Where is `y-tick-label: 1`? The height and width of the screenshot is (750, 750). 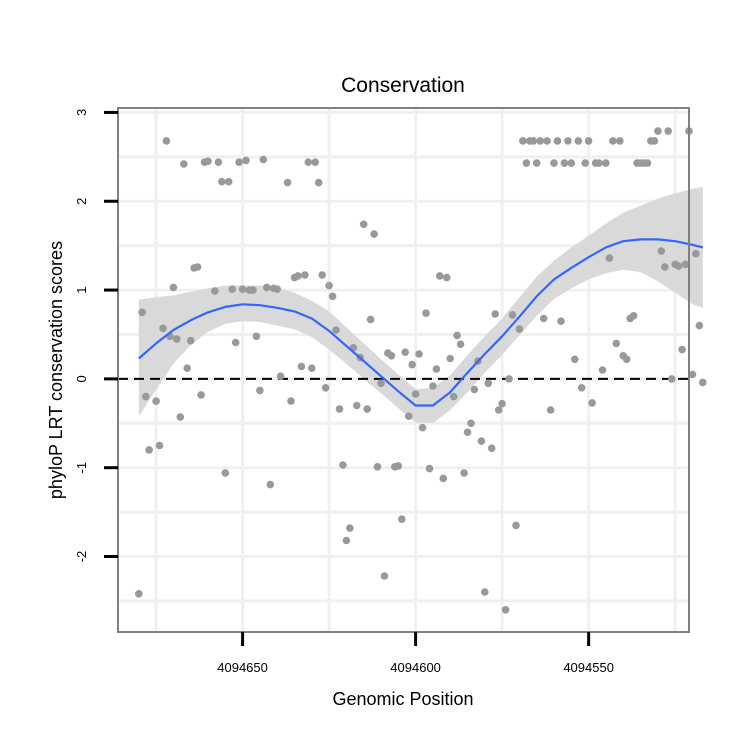
y-tick-label: 1 is located at coordinates (81, 289).